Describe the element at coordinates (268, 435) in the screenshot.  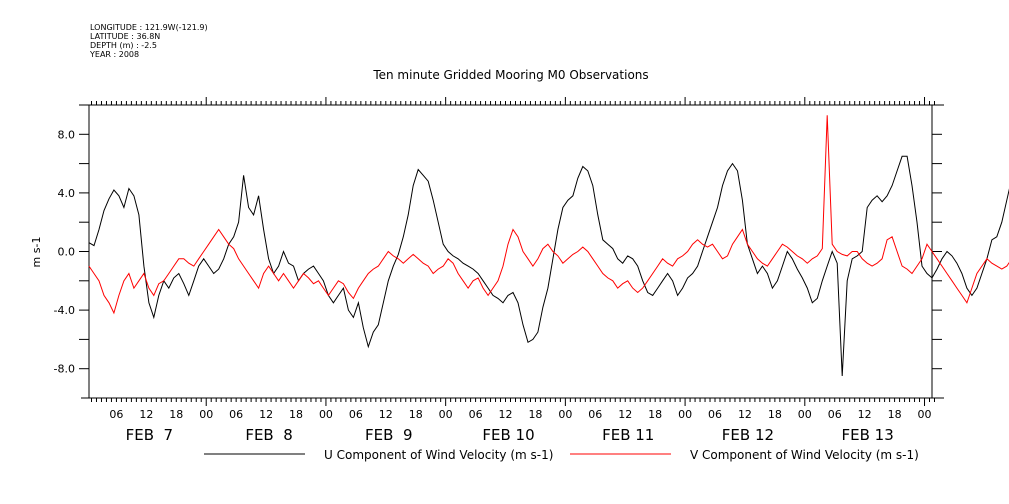
I see `x-day-label: FEB 8` at that location.